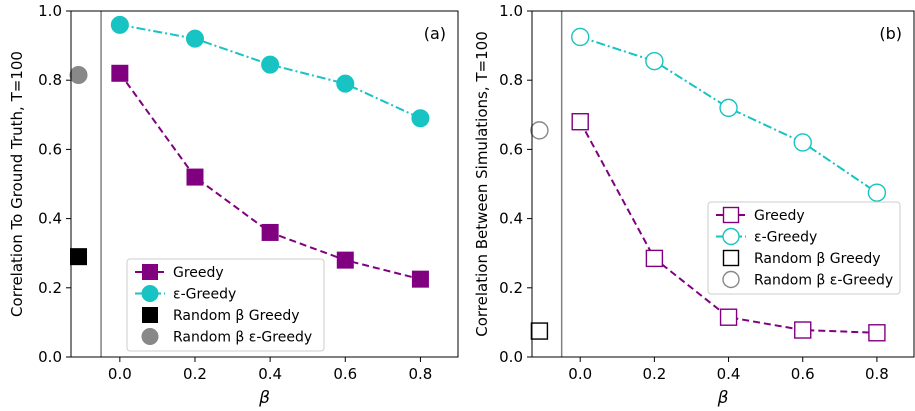 This screenshot has width=915, height=411. What do you see at coordinates (890, 33) in the screenshot?
I see `panel-b-panel-label: (b)` at bounding box center [890, 33].